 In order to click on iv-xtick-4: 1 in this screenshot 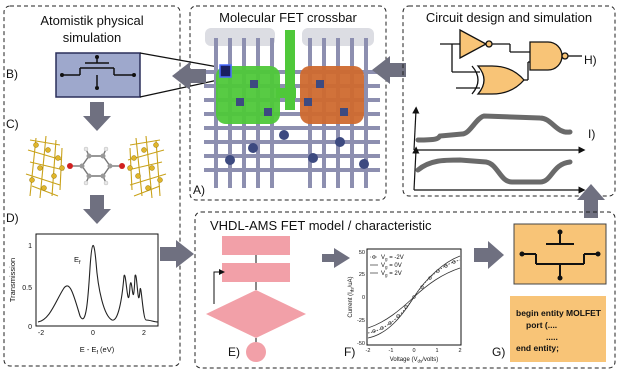, I will do `click(436, 351)`.